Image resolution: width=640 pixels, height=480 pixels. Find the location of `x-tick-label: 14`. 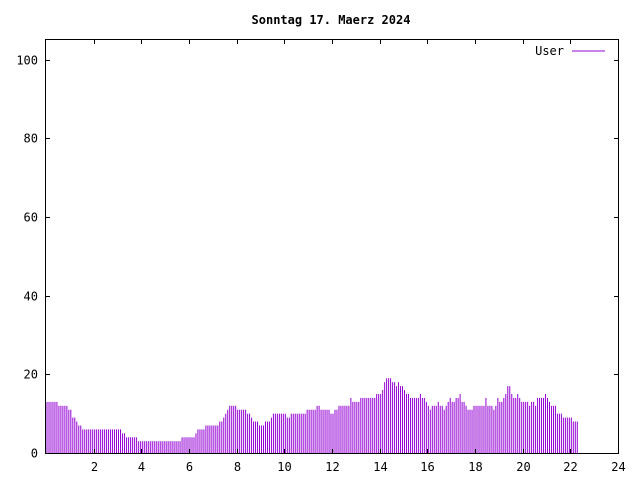

x-tick-label: 14 is located at coordinates (380, 467).